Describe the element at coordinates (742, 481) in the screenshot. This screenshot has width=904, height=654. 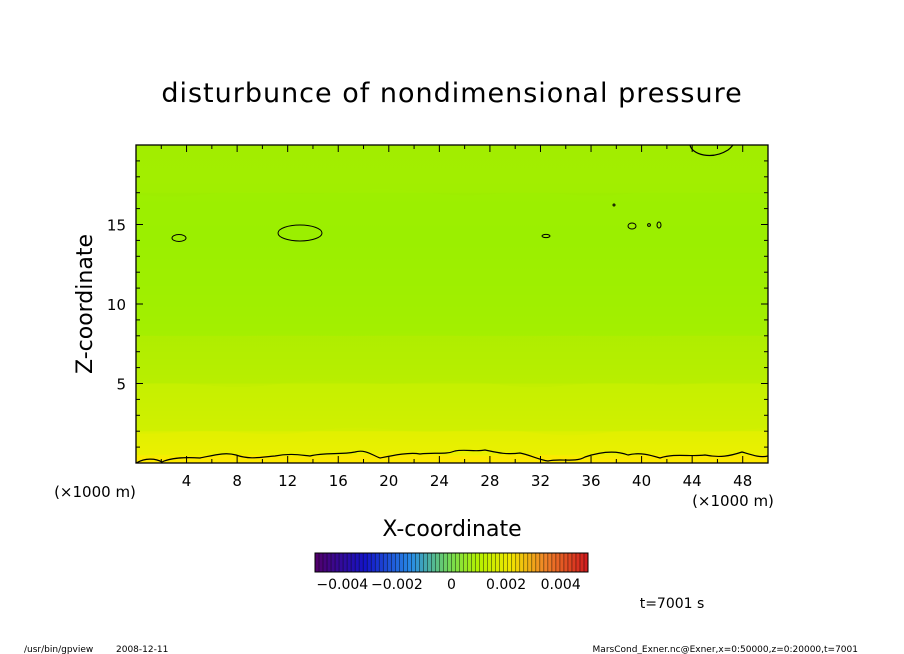
I see `x-tick-label: 48` at that location.